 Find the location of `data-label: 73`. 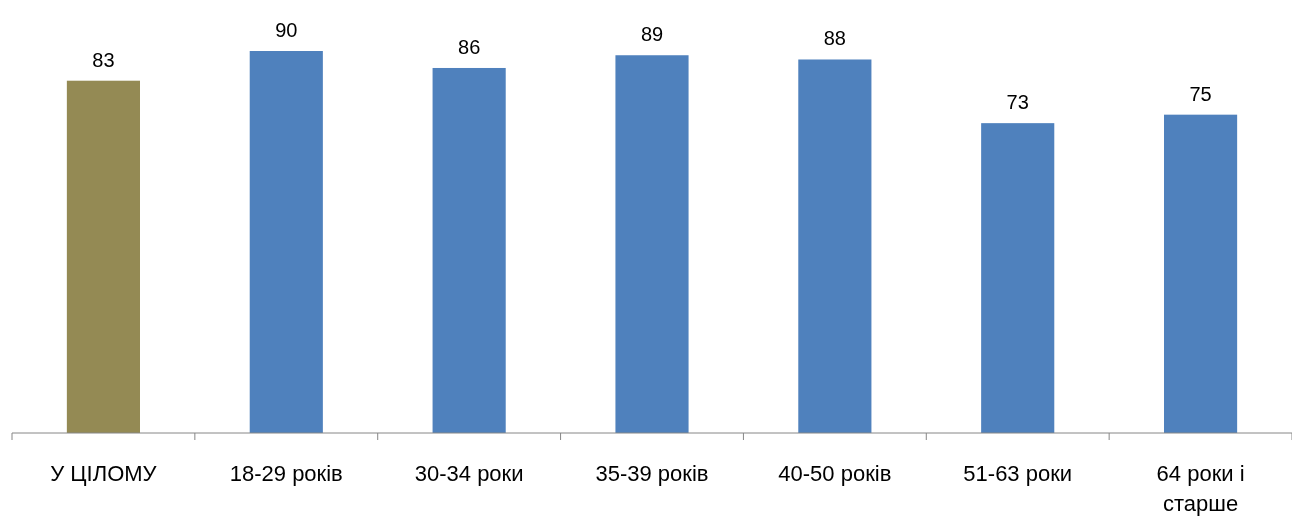

data-label: 73 is located at coordinates (1017, 102).